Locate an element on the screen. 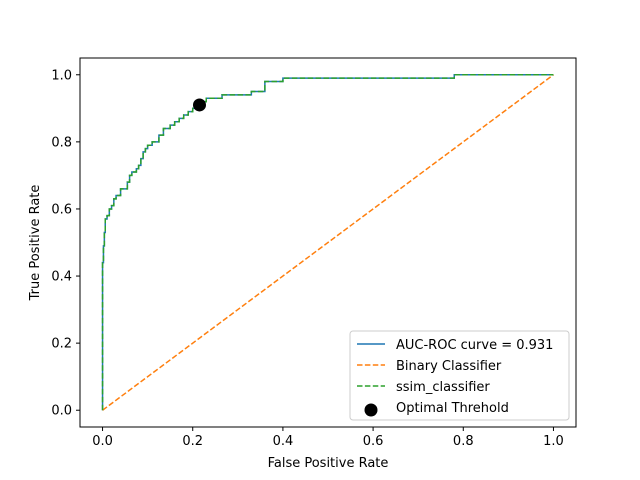  y-tick-label: 0.8 is located at coordinates (61, 142).